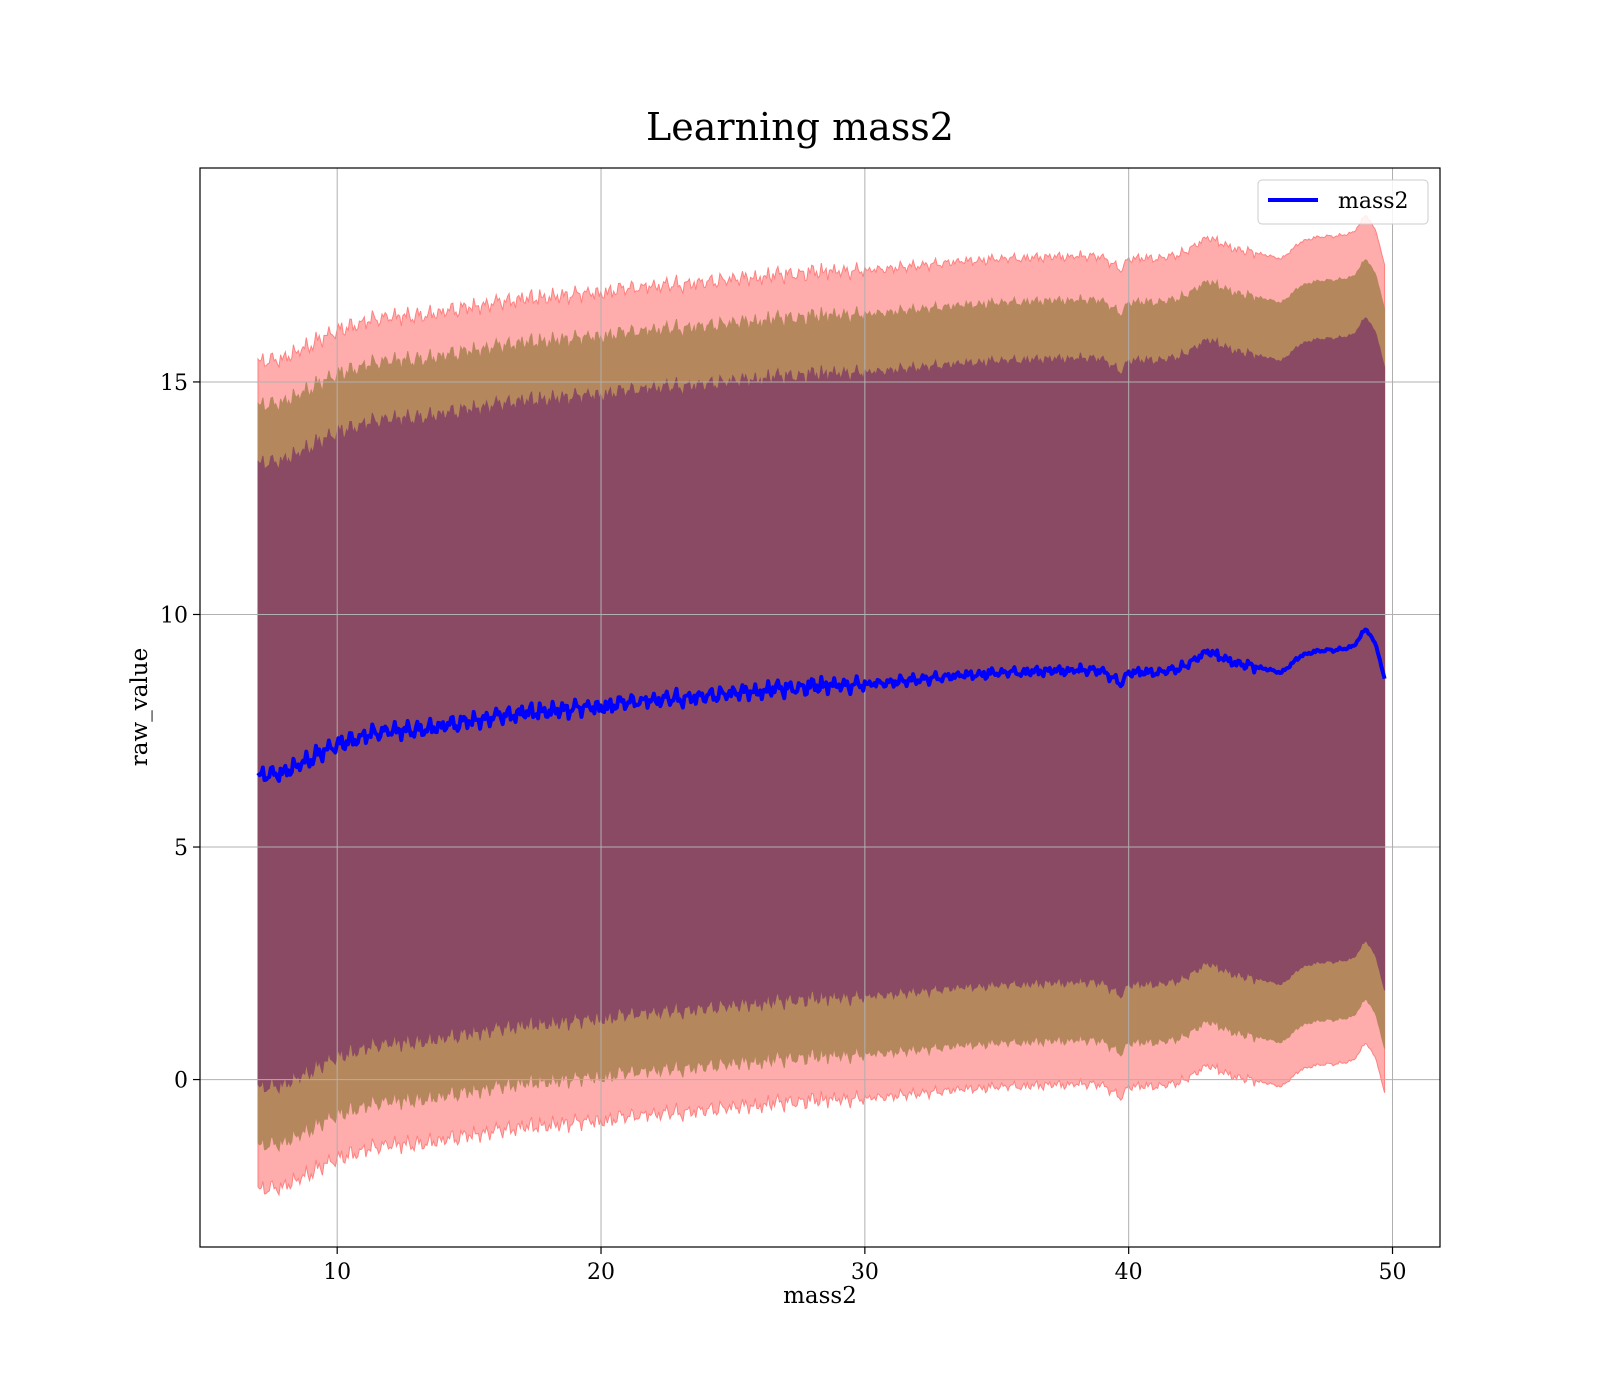  I want to click on x-tick-label: 20, so click(601, 1272).